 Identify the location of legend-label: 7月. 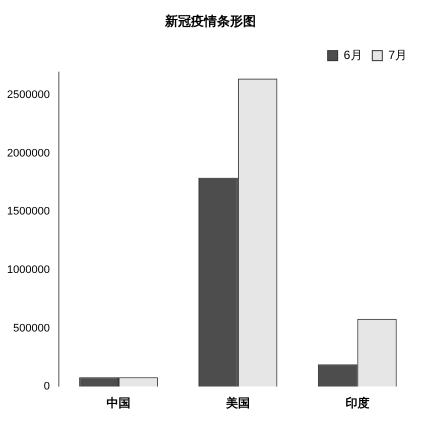
(398, 55).